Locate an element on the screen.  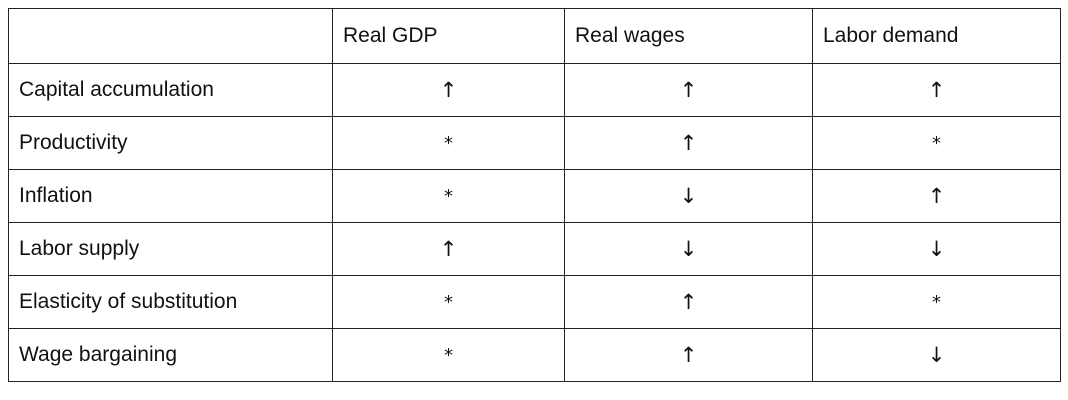
table-row: Labor supply ↑ ↓ ↓ is located at coordinates (534, 249).